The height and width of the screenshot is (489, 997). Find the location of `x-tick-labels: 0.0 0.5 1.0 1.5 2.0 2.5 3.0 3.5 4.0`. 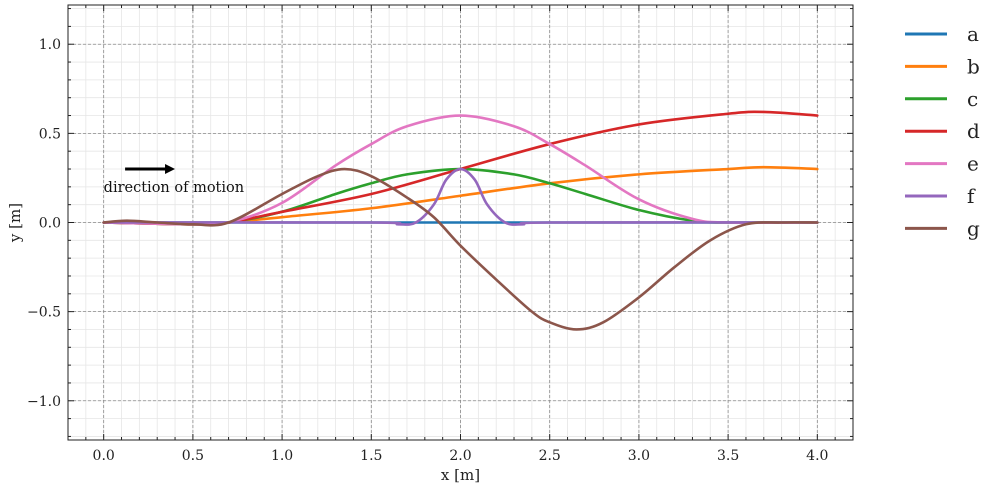

x-tick-labels: 0.0 0.5 1.0 1.5 2.0 2.5 3.0 3.5 4.0 is located at coordinates (461, 456).